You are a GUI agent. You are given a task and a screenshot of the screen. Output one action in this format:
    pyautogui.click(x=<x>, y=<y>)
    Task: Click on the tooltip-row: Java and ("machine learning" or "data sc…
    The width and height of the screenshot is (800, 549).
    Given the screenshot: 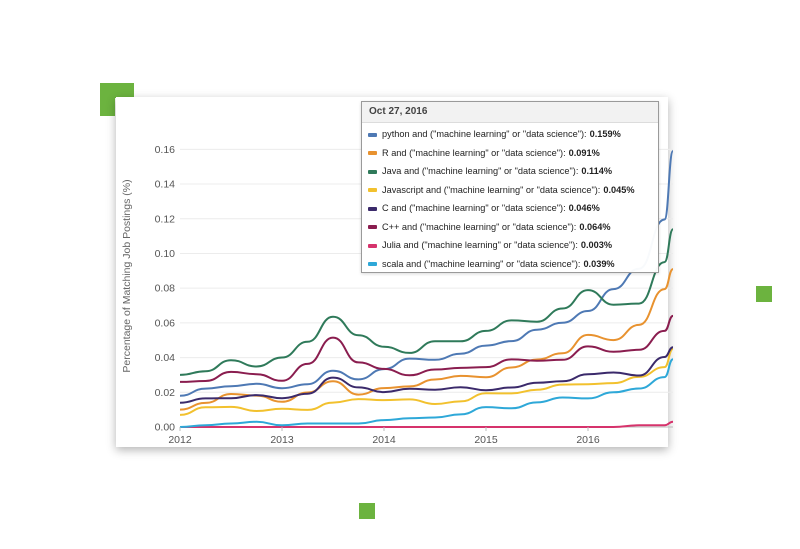 What is the action you would take?
    pyautogui.click(x=513, y=171)
    